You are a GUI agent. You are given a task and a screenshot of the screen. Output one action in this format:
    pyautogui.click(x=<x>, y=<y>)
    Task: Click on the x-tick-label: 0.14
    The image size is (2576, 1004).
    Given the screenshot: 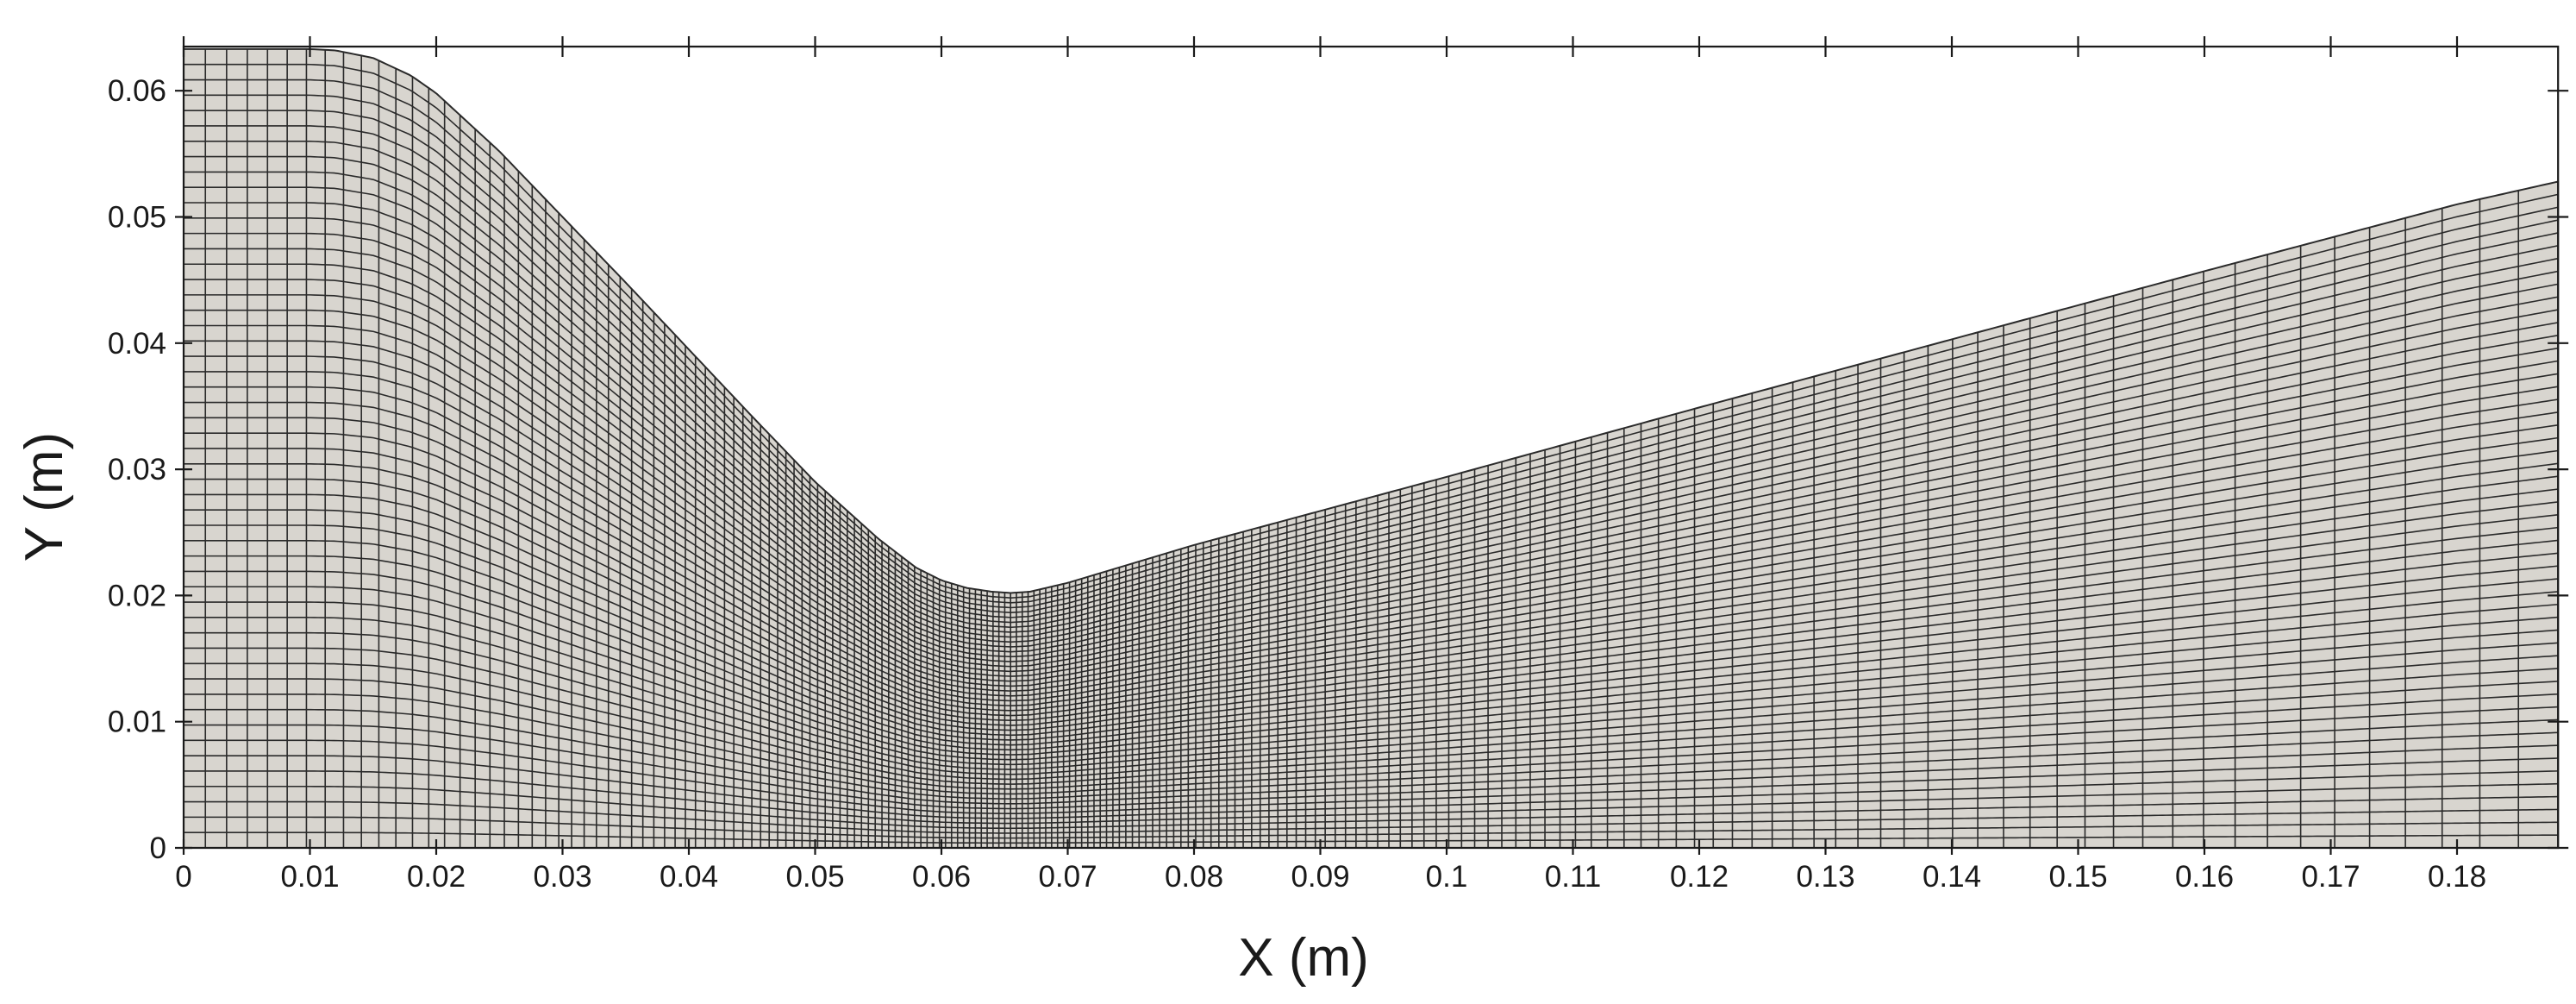 What is the action you would take?
    pyautogui.click(x=1952, y=877)
    